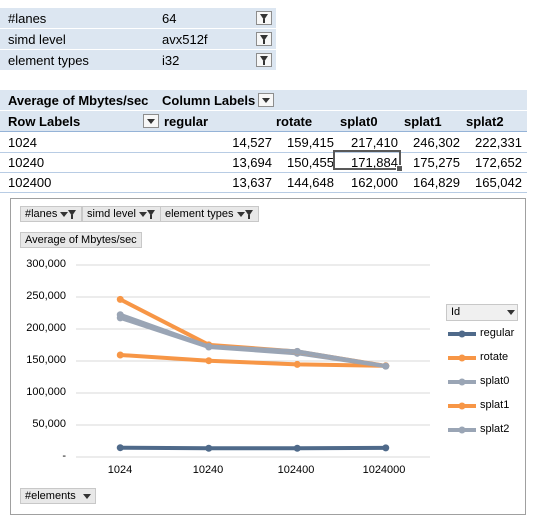  I want to click on filter-value: i32, so click(171, 60).